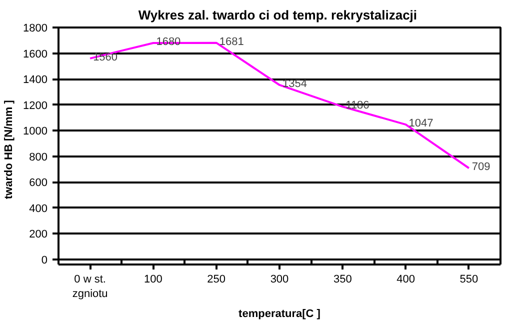  What do you see at coordinates (105, 57) in the screenshot?
I see `data-label: 1560` at bounding box center [105, 57].